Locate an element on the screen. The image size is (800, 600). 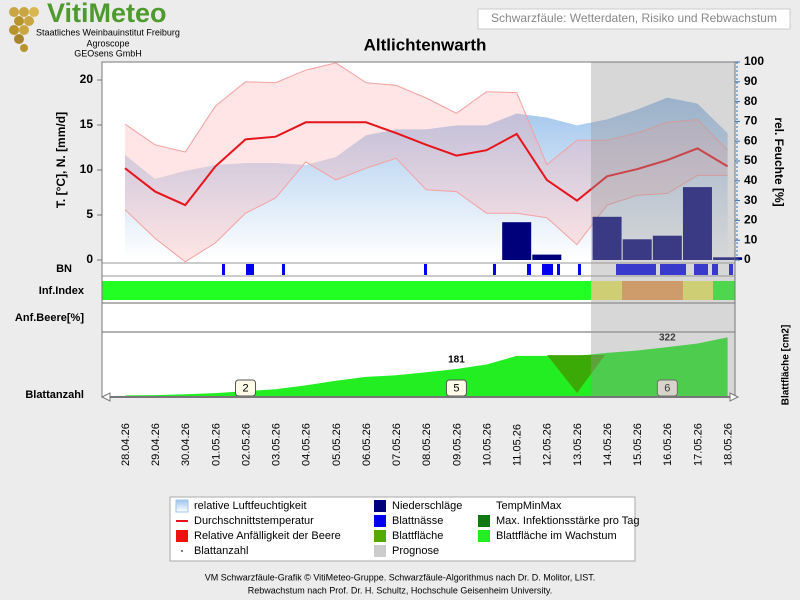
x-tick-label: 17.05.26 is located at coordinates (698, 444).